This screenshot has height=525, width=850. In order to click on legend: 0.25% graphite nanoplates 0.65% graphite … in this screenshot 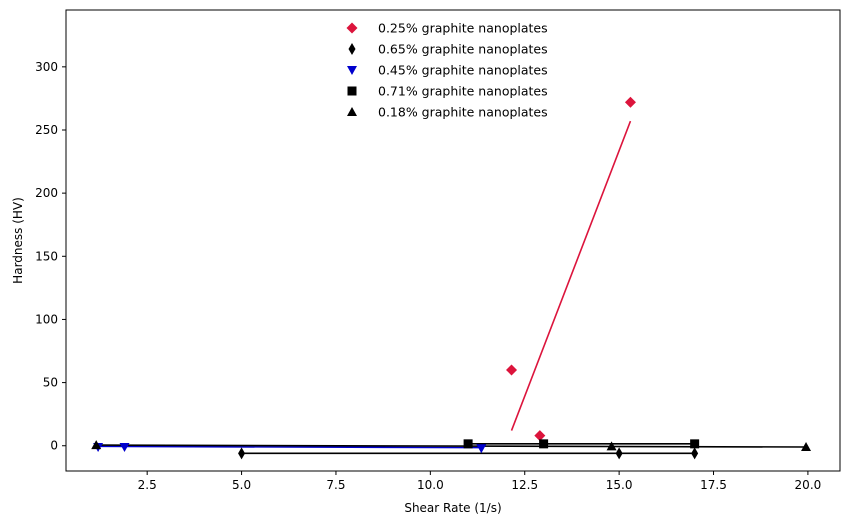, I will do `click(447, 70)`.